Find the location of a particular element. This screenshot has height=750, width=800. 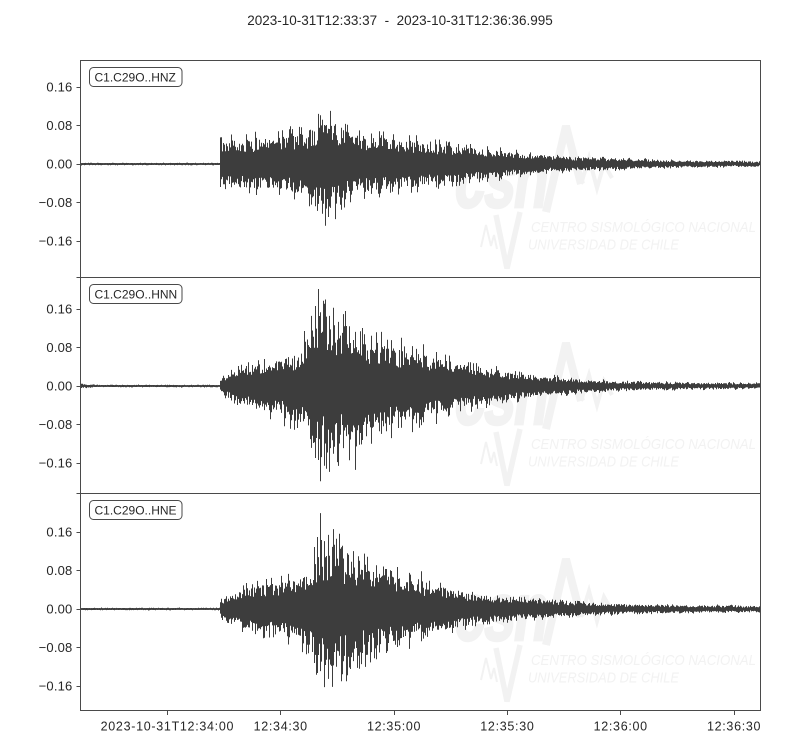

svg-text: 2023-10-31T12:34:00 is located at coordinates (168, 727).